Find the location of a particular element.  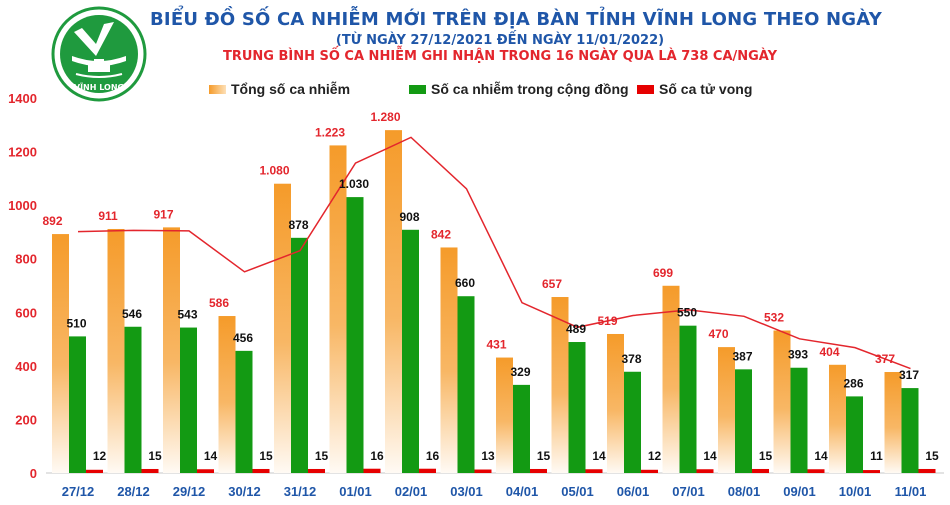

data-label-total: 431 is located at coordinates (496, 345).